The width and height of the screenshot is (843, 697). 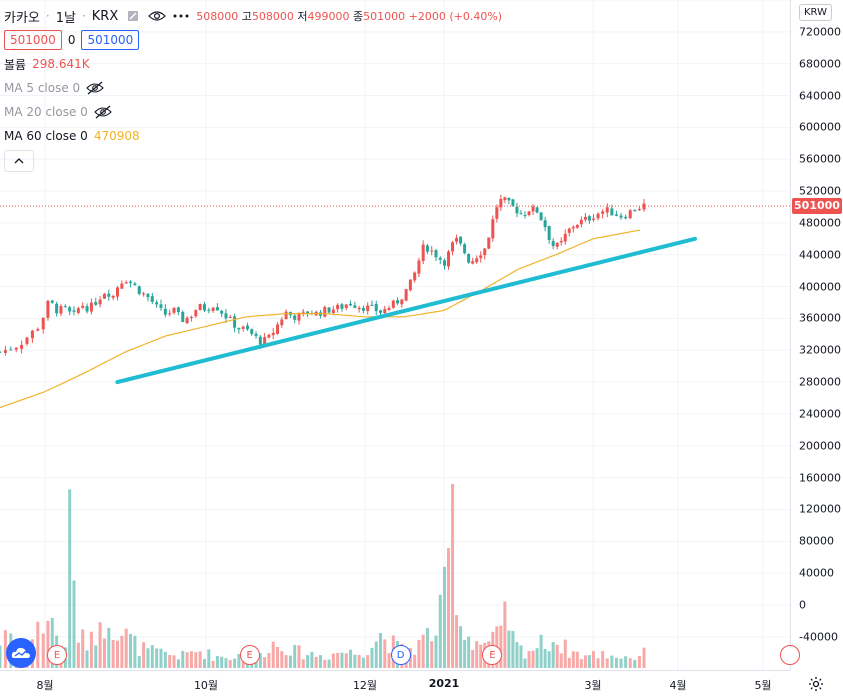 What do you see at coordinates (253, 88) in the screenshot?
I see `ma5-legend: MA 5 close 0` at bounding box center [253, 88].